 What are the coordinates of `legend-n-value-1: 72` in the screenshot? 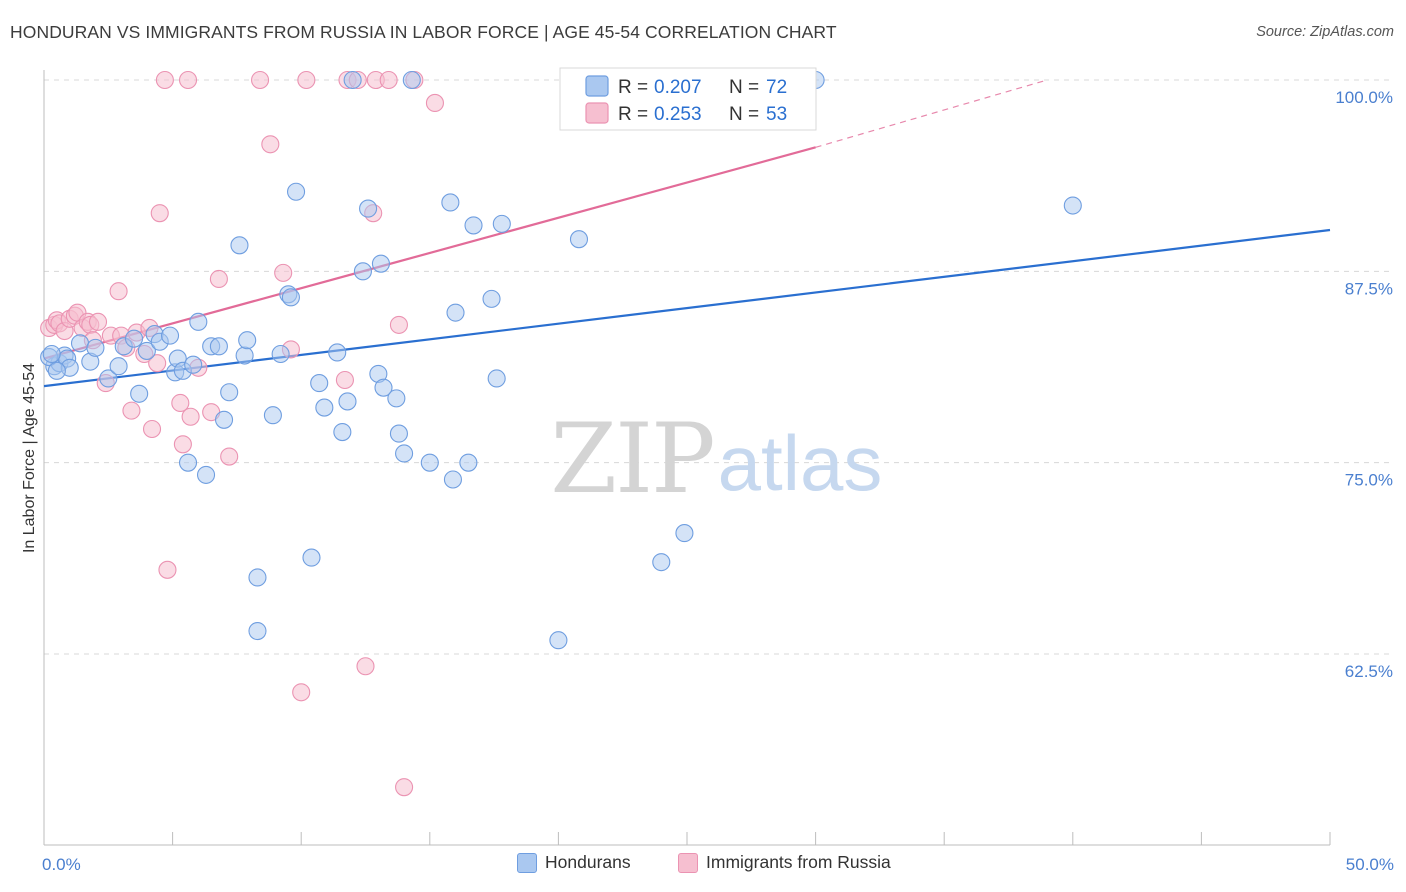 It's located at (776, 87).